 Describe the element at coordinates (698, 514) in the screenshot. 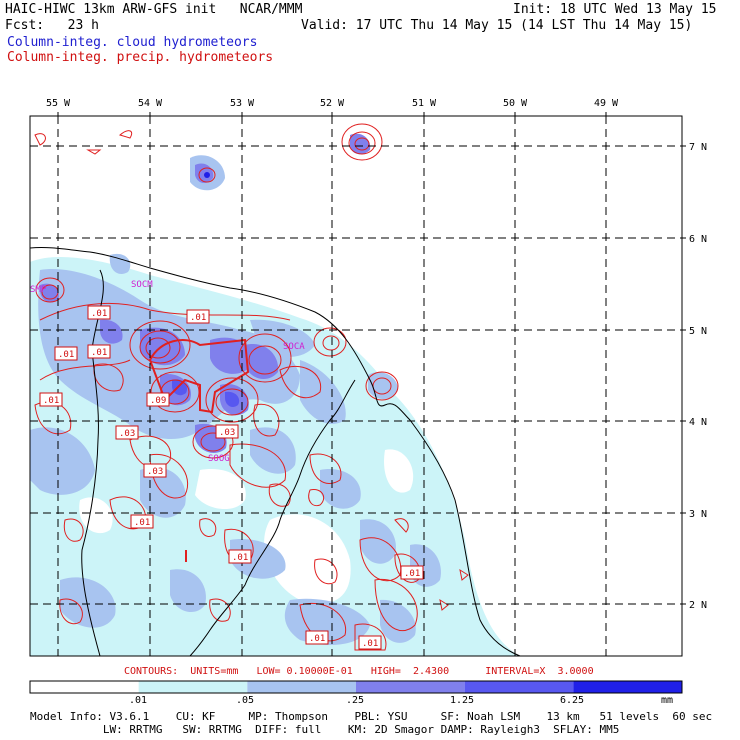

I see `lat-label-3n: 3 N` at that location.